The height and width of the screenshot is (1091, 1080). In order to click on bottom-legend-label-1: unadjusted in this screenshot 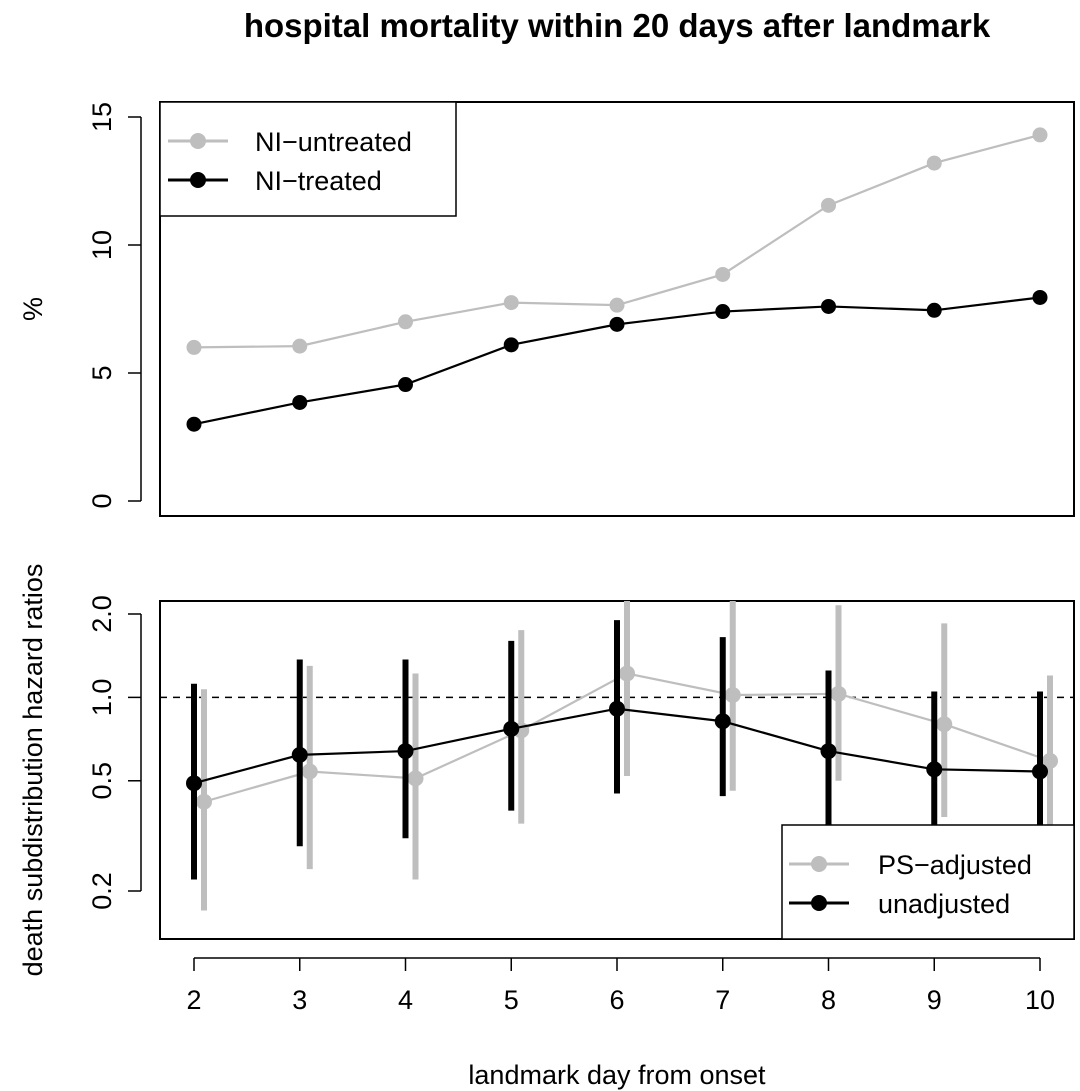, I will do `click(944, 904)`.